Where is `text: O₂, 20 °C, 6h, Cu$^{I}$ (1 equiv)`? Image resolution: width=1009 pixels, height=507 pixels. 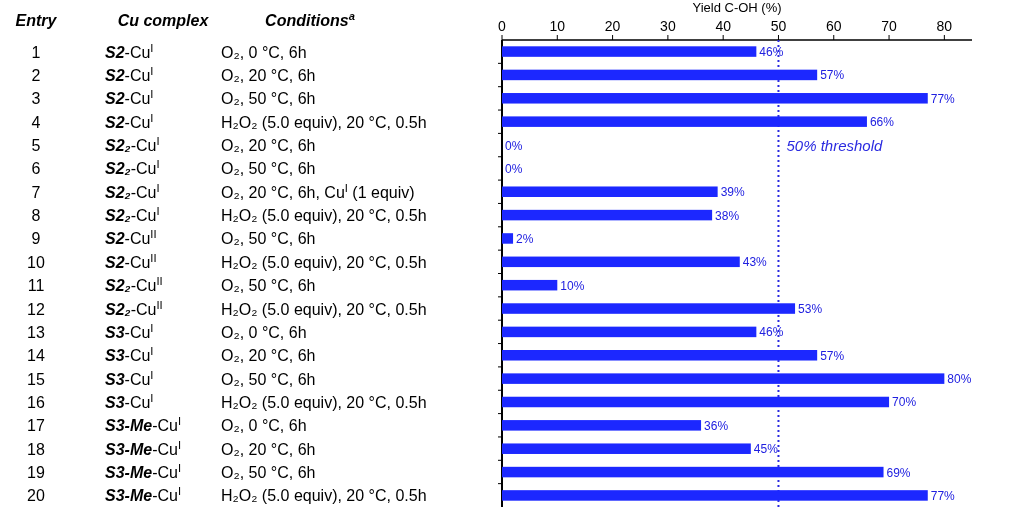
text: O₂, 20 °C, 6h, Cu$^{I}$ (1 equiv) is located at coordinates (318, 191).